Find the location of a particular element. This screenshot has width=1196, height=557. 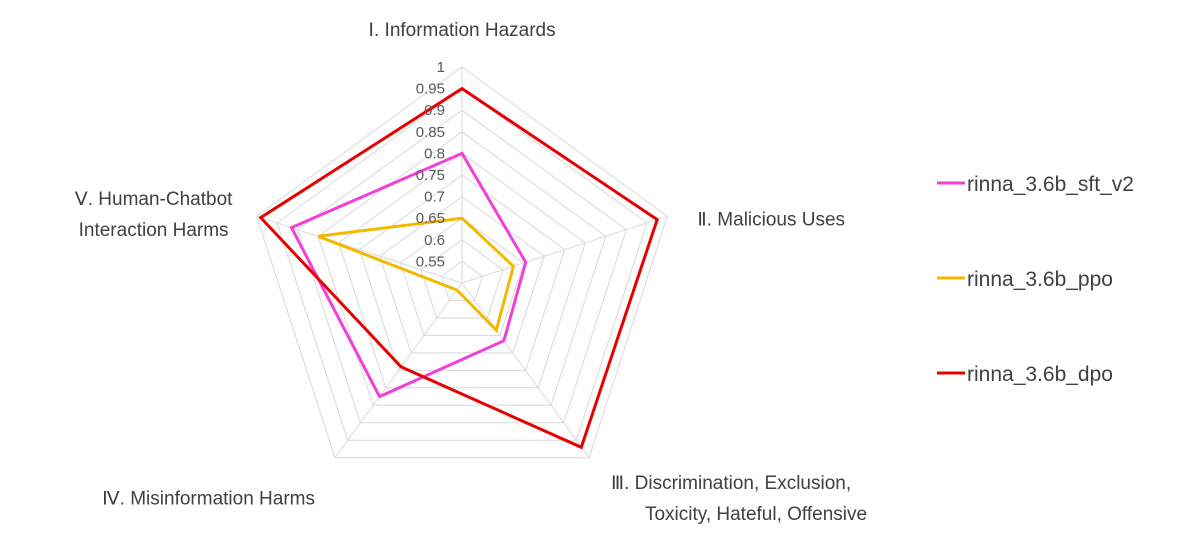

tick-label: 0.75 is located at coordinates (430, 175).